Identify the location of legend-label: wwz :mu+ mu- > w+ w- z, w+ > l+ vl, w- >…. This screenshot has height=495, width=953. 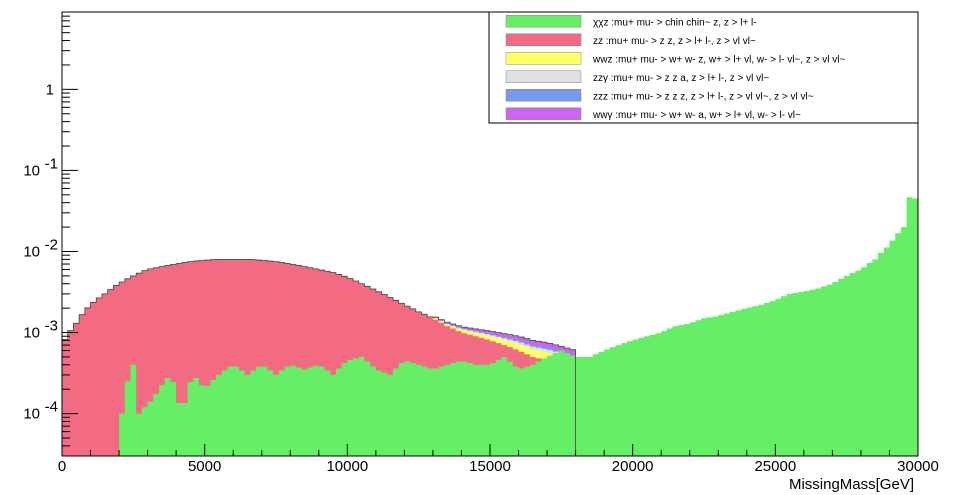
(718, 59).